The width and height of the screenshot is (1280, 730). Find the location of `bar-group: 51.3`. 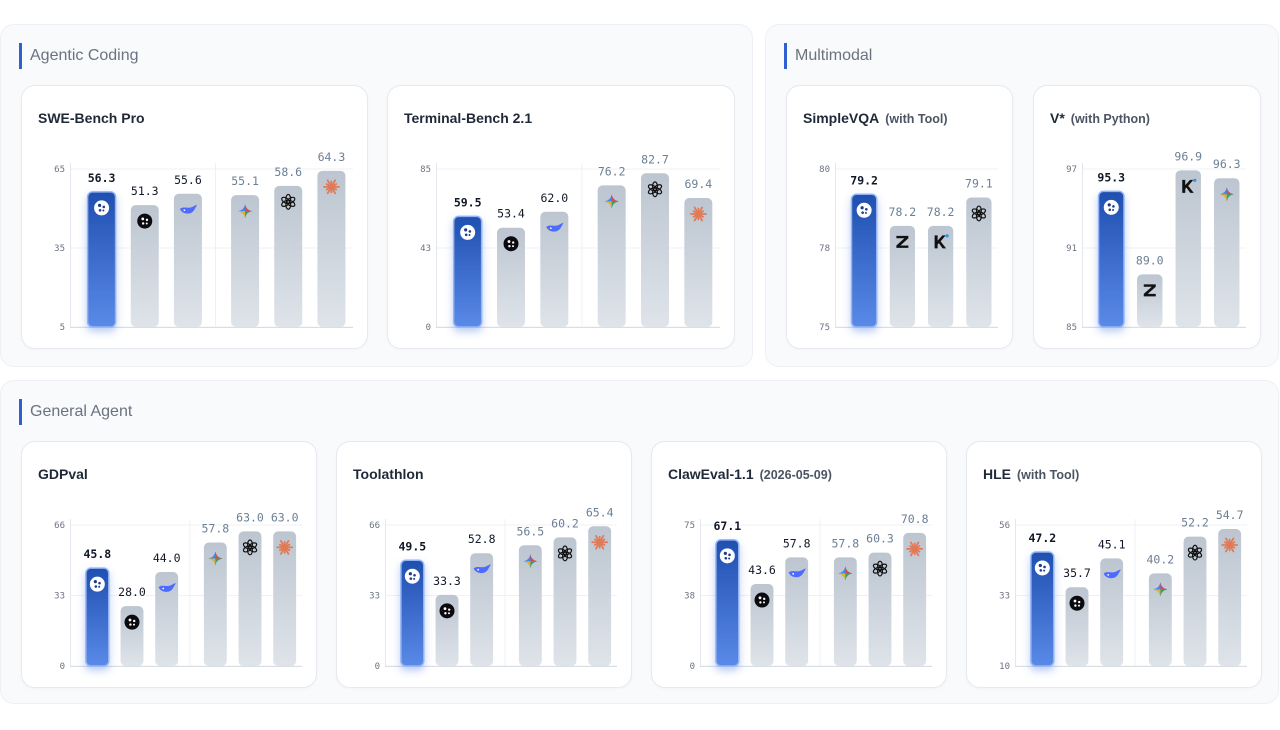

bar-group: 51.3 is located at coordinates (144, 255).